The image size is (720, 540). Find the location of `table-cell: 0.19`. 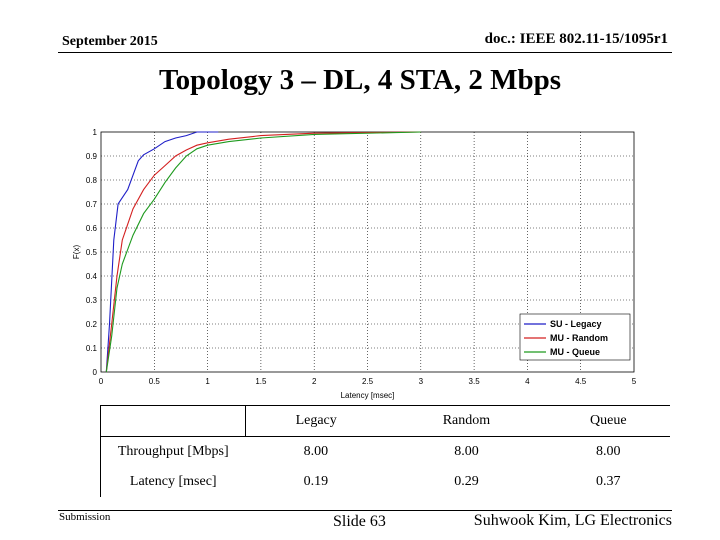

table-cell: 0.19 is located at coordinates (316, 481).